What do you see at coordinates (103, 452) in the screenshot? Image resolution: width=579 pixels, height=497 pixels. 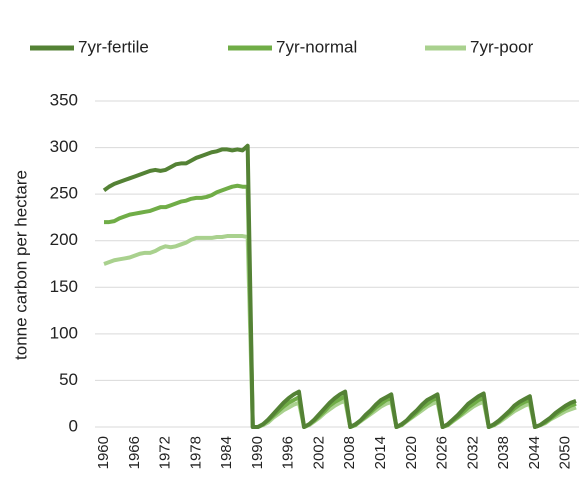 I see `x-tick-label: 1960` at bounding box center [103, 452].